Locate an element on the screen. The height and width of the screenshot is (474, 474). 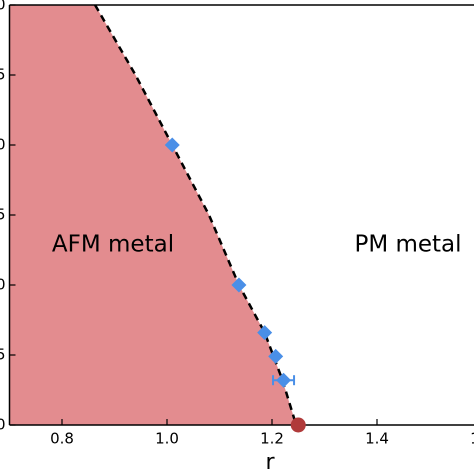
y-tick-label: 0.25 is located at coordinates (3, 75).